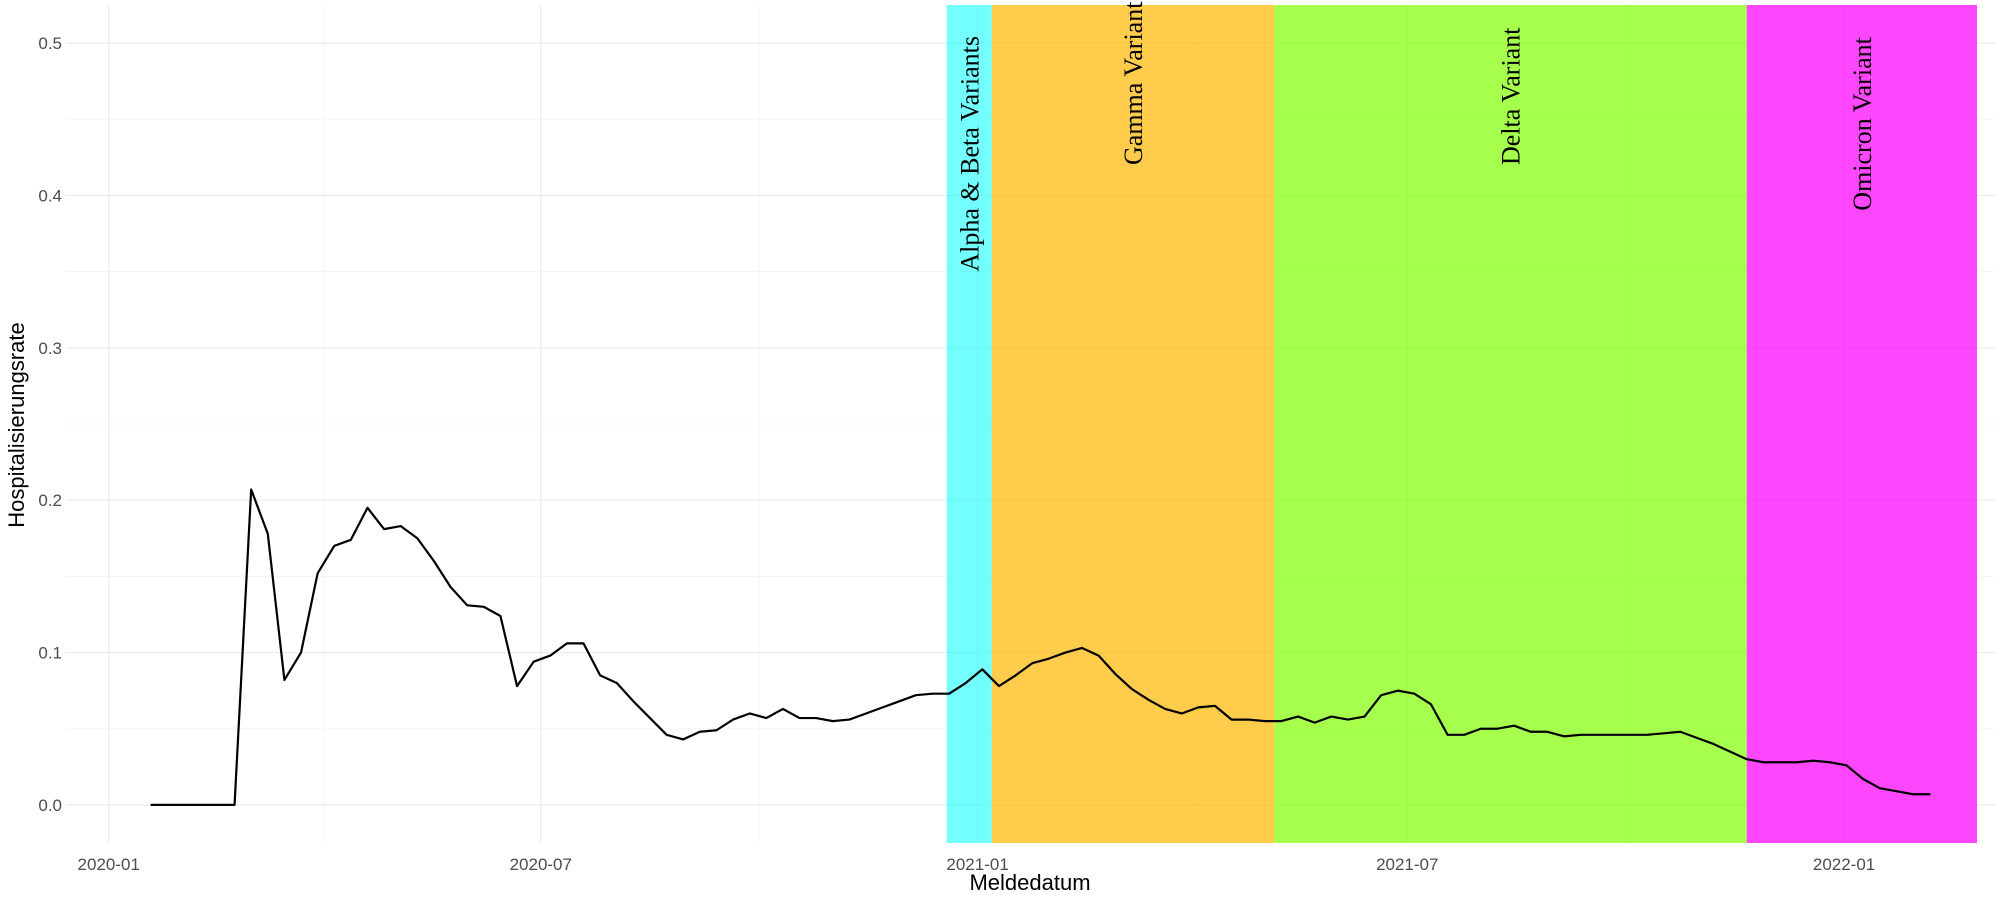 The image size is (2000, 900). What do you see at coordinates (50, 653) in the screenshot?
I see `y-tick-label: 0.1` at bounding box center [50, 653].